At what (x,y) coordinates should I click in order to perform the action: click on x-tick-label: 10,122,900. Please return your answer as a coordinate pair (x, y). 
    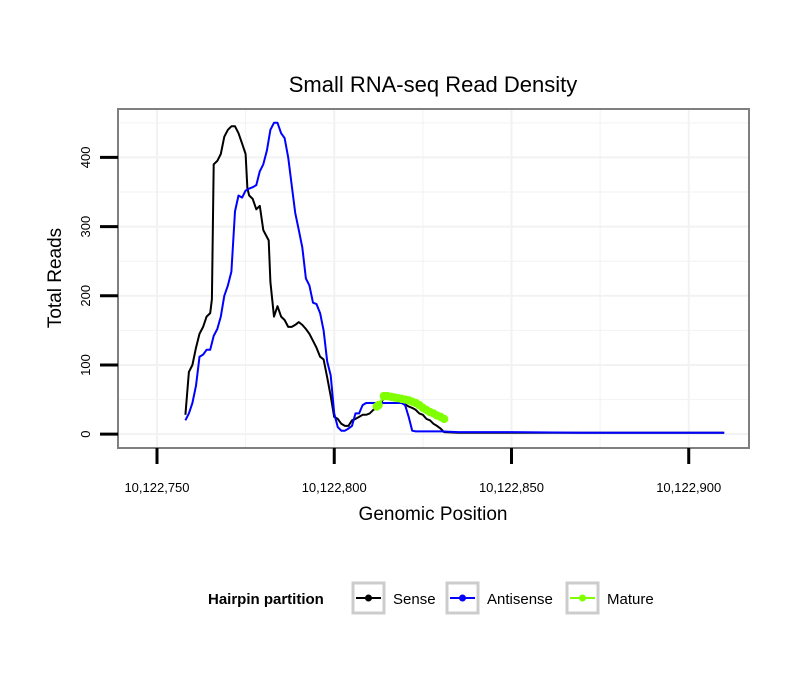
    Looking at the image, I should click on (688, 487).